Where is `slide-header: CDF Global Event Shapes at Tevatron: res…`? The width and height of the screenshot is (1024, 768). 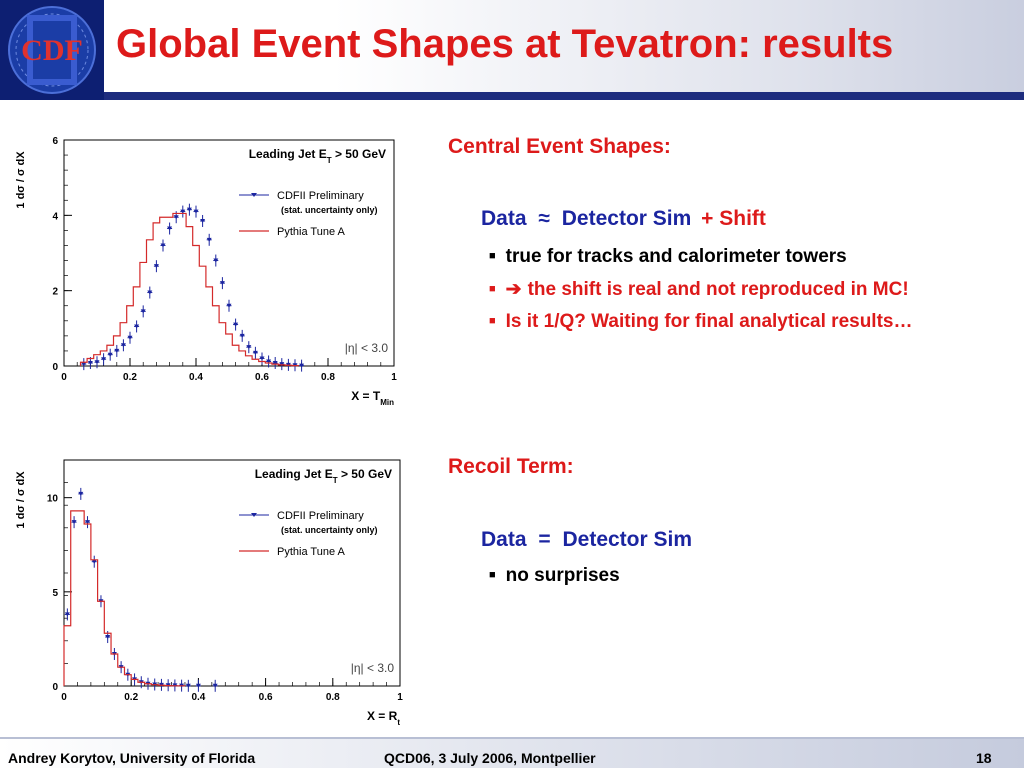 slide-header: CDF Global Event Shapes at Tevatron: res… is located at coordinates (512, 50).